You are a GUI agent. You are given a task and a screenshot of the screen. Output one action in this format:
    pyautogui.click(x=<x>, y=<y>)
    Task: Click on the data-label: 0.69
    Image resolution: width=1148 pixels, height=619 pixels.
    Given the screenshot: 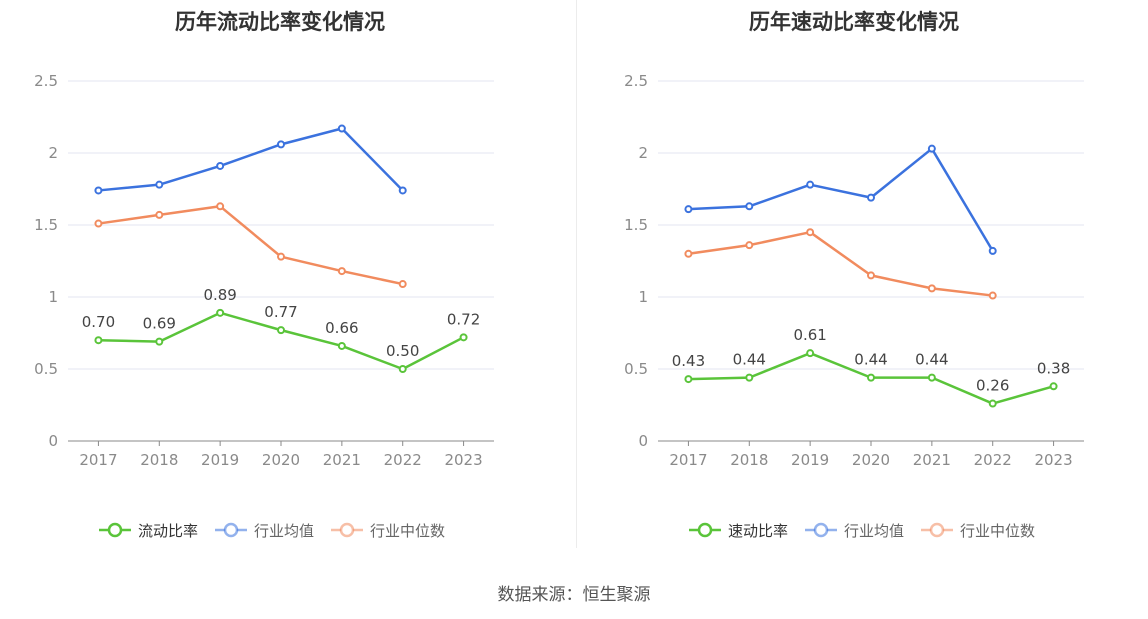 What is the action you would take?
    pyautogui.click(x=159, y=324)
    